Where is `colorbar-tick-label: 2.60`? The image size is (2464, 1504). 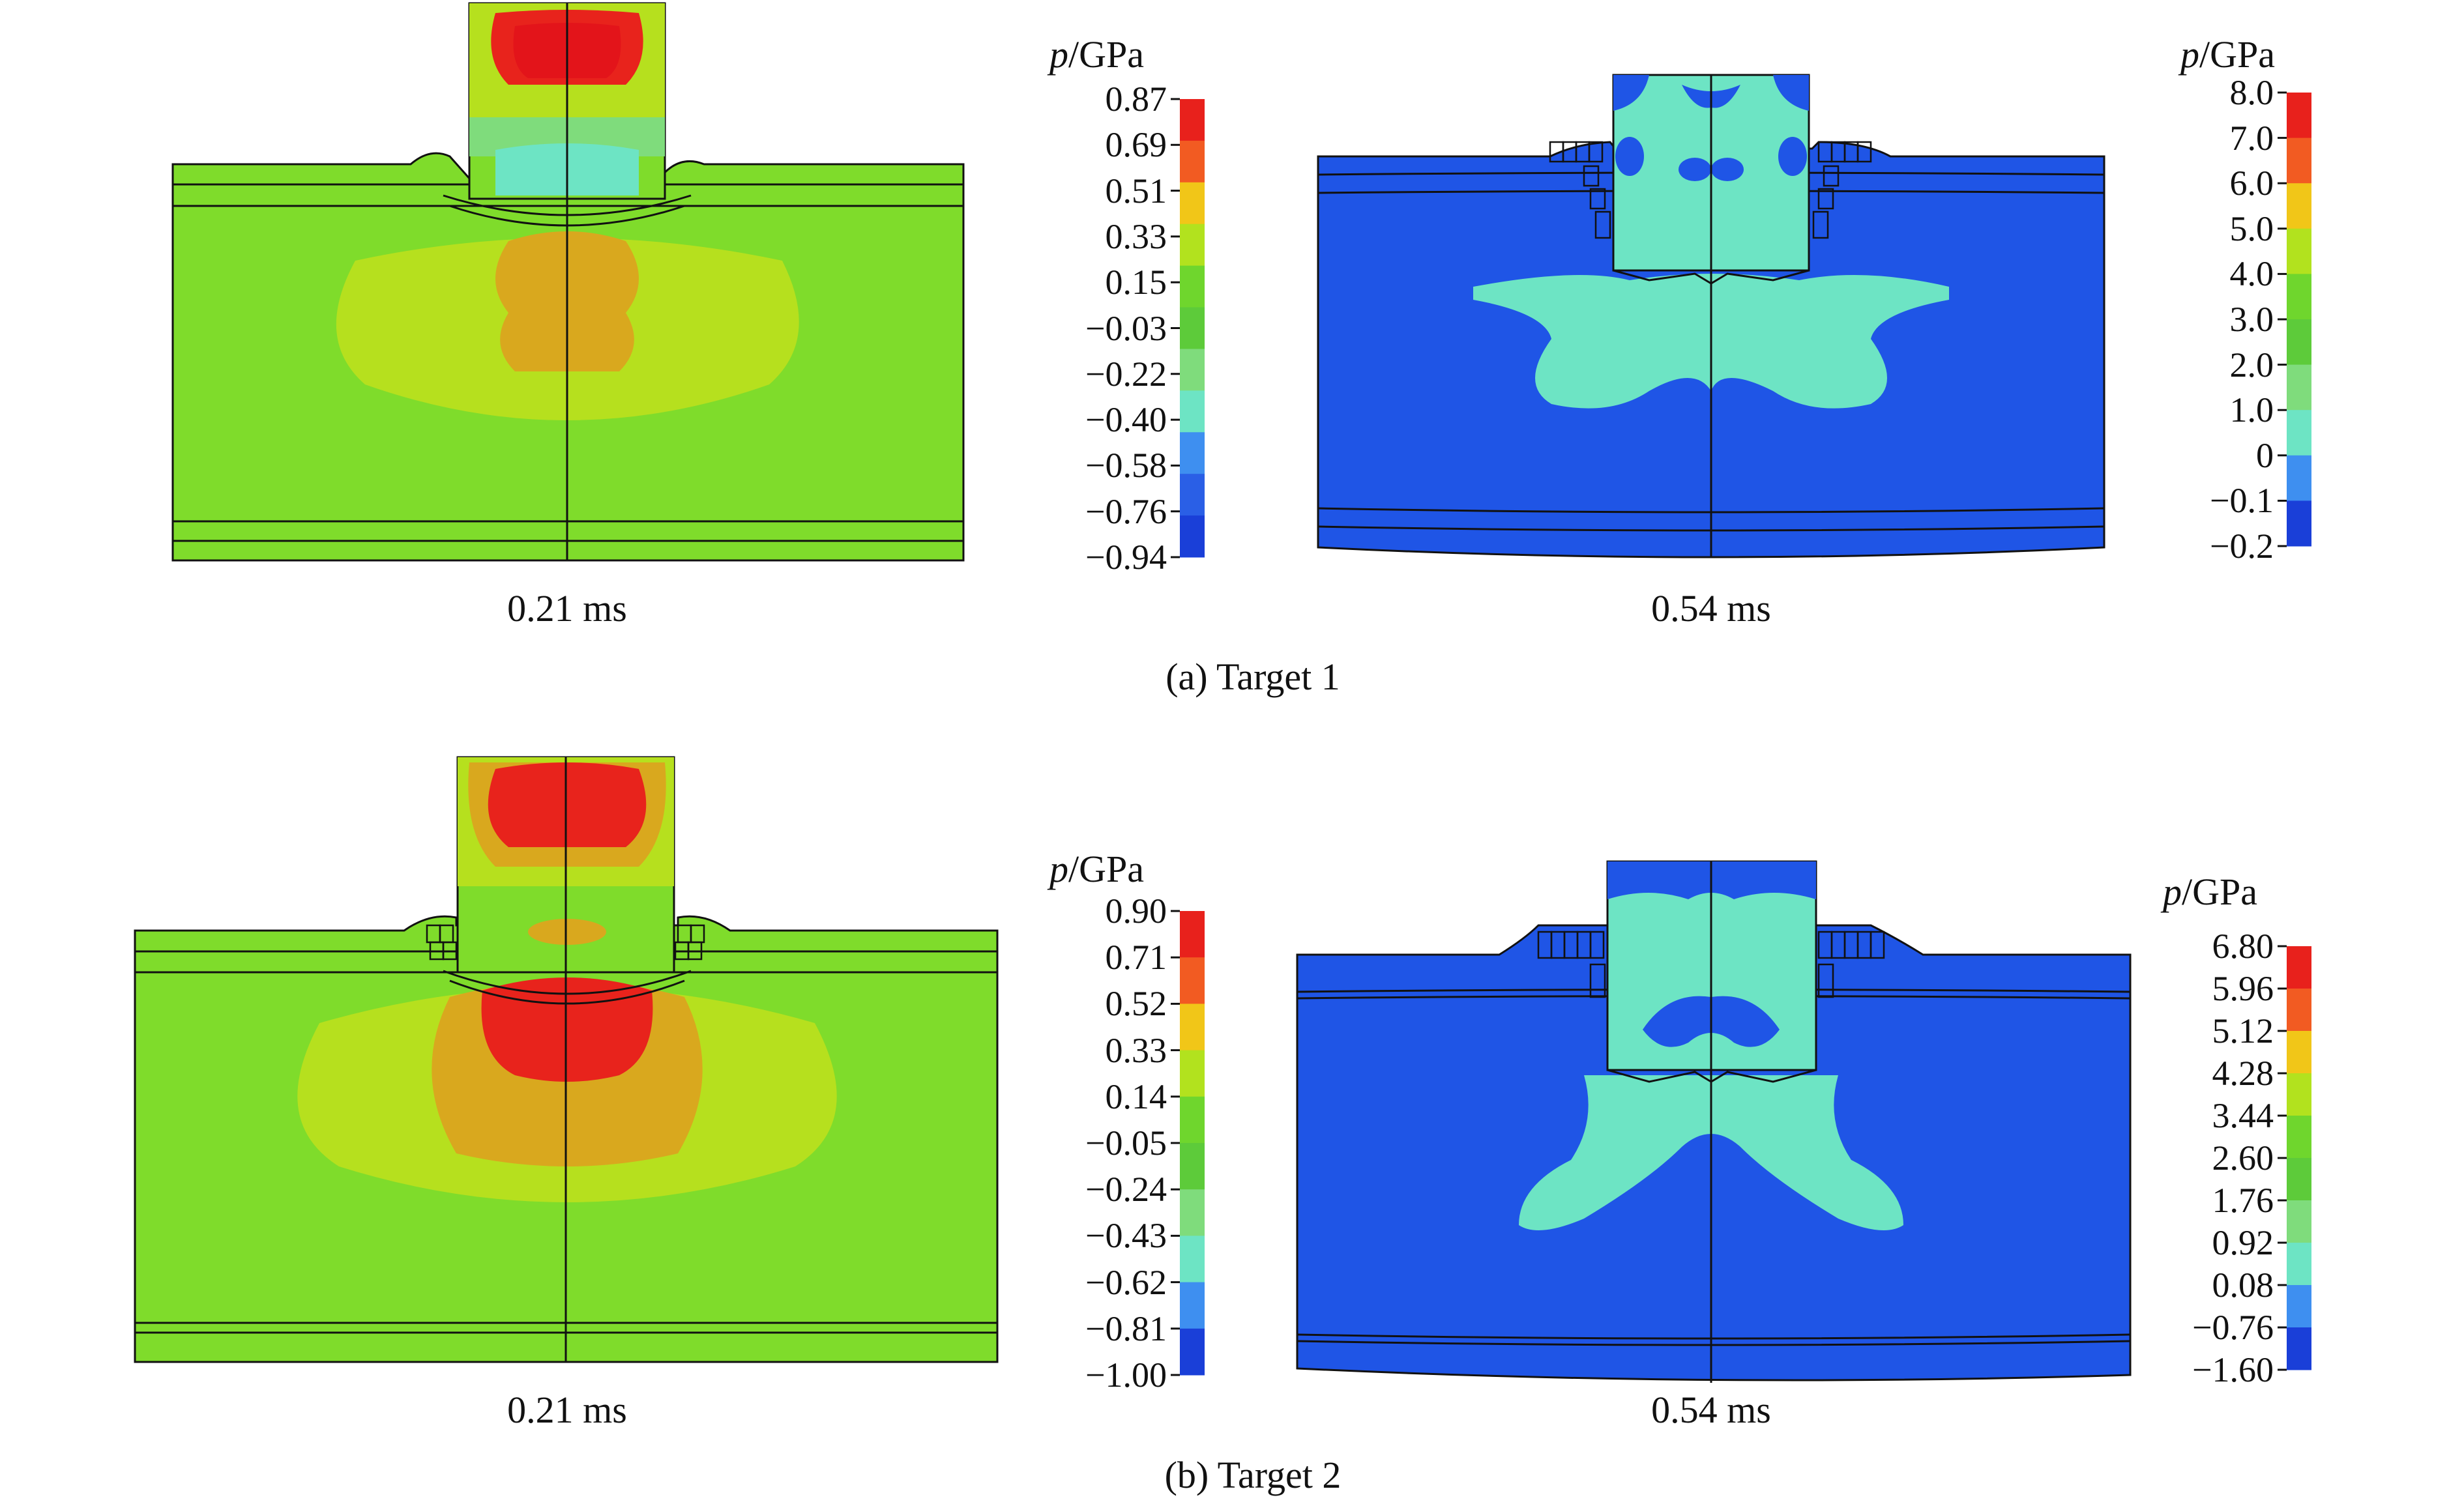 colorbar-tick-label: 2.60 is located at coordinates (2243, 1158).